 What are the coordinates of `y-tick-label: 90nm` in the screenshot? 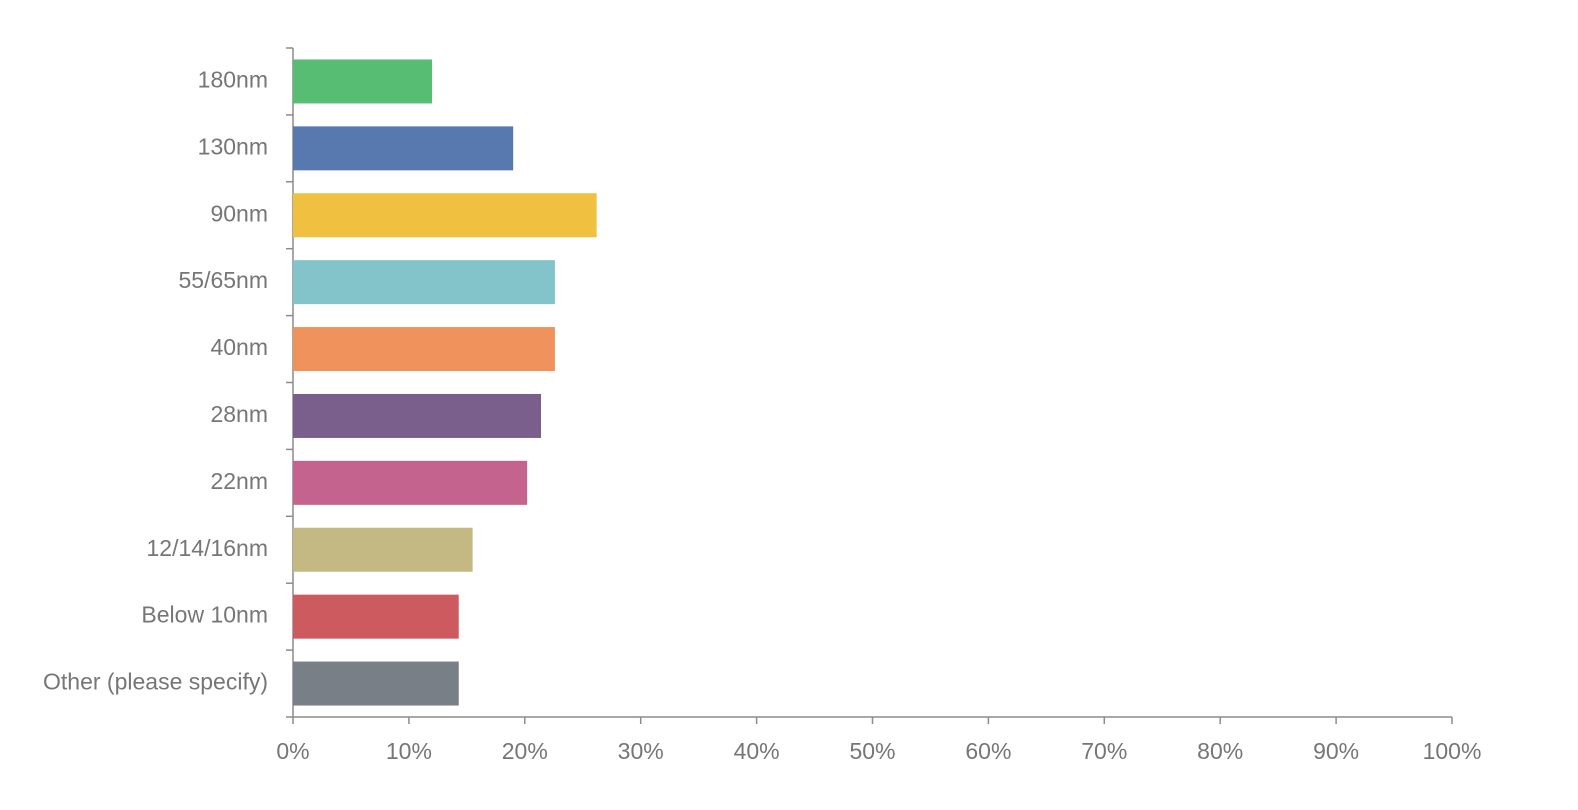 It's located at (239, 213).